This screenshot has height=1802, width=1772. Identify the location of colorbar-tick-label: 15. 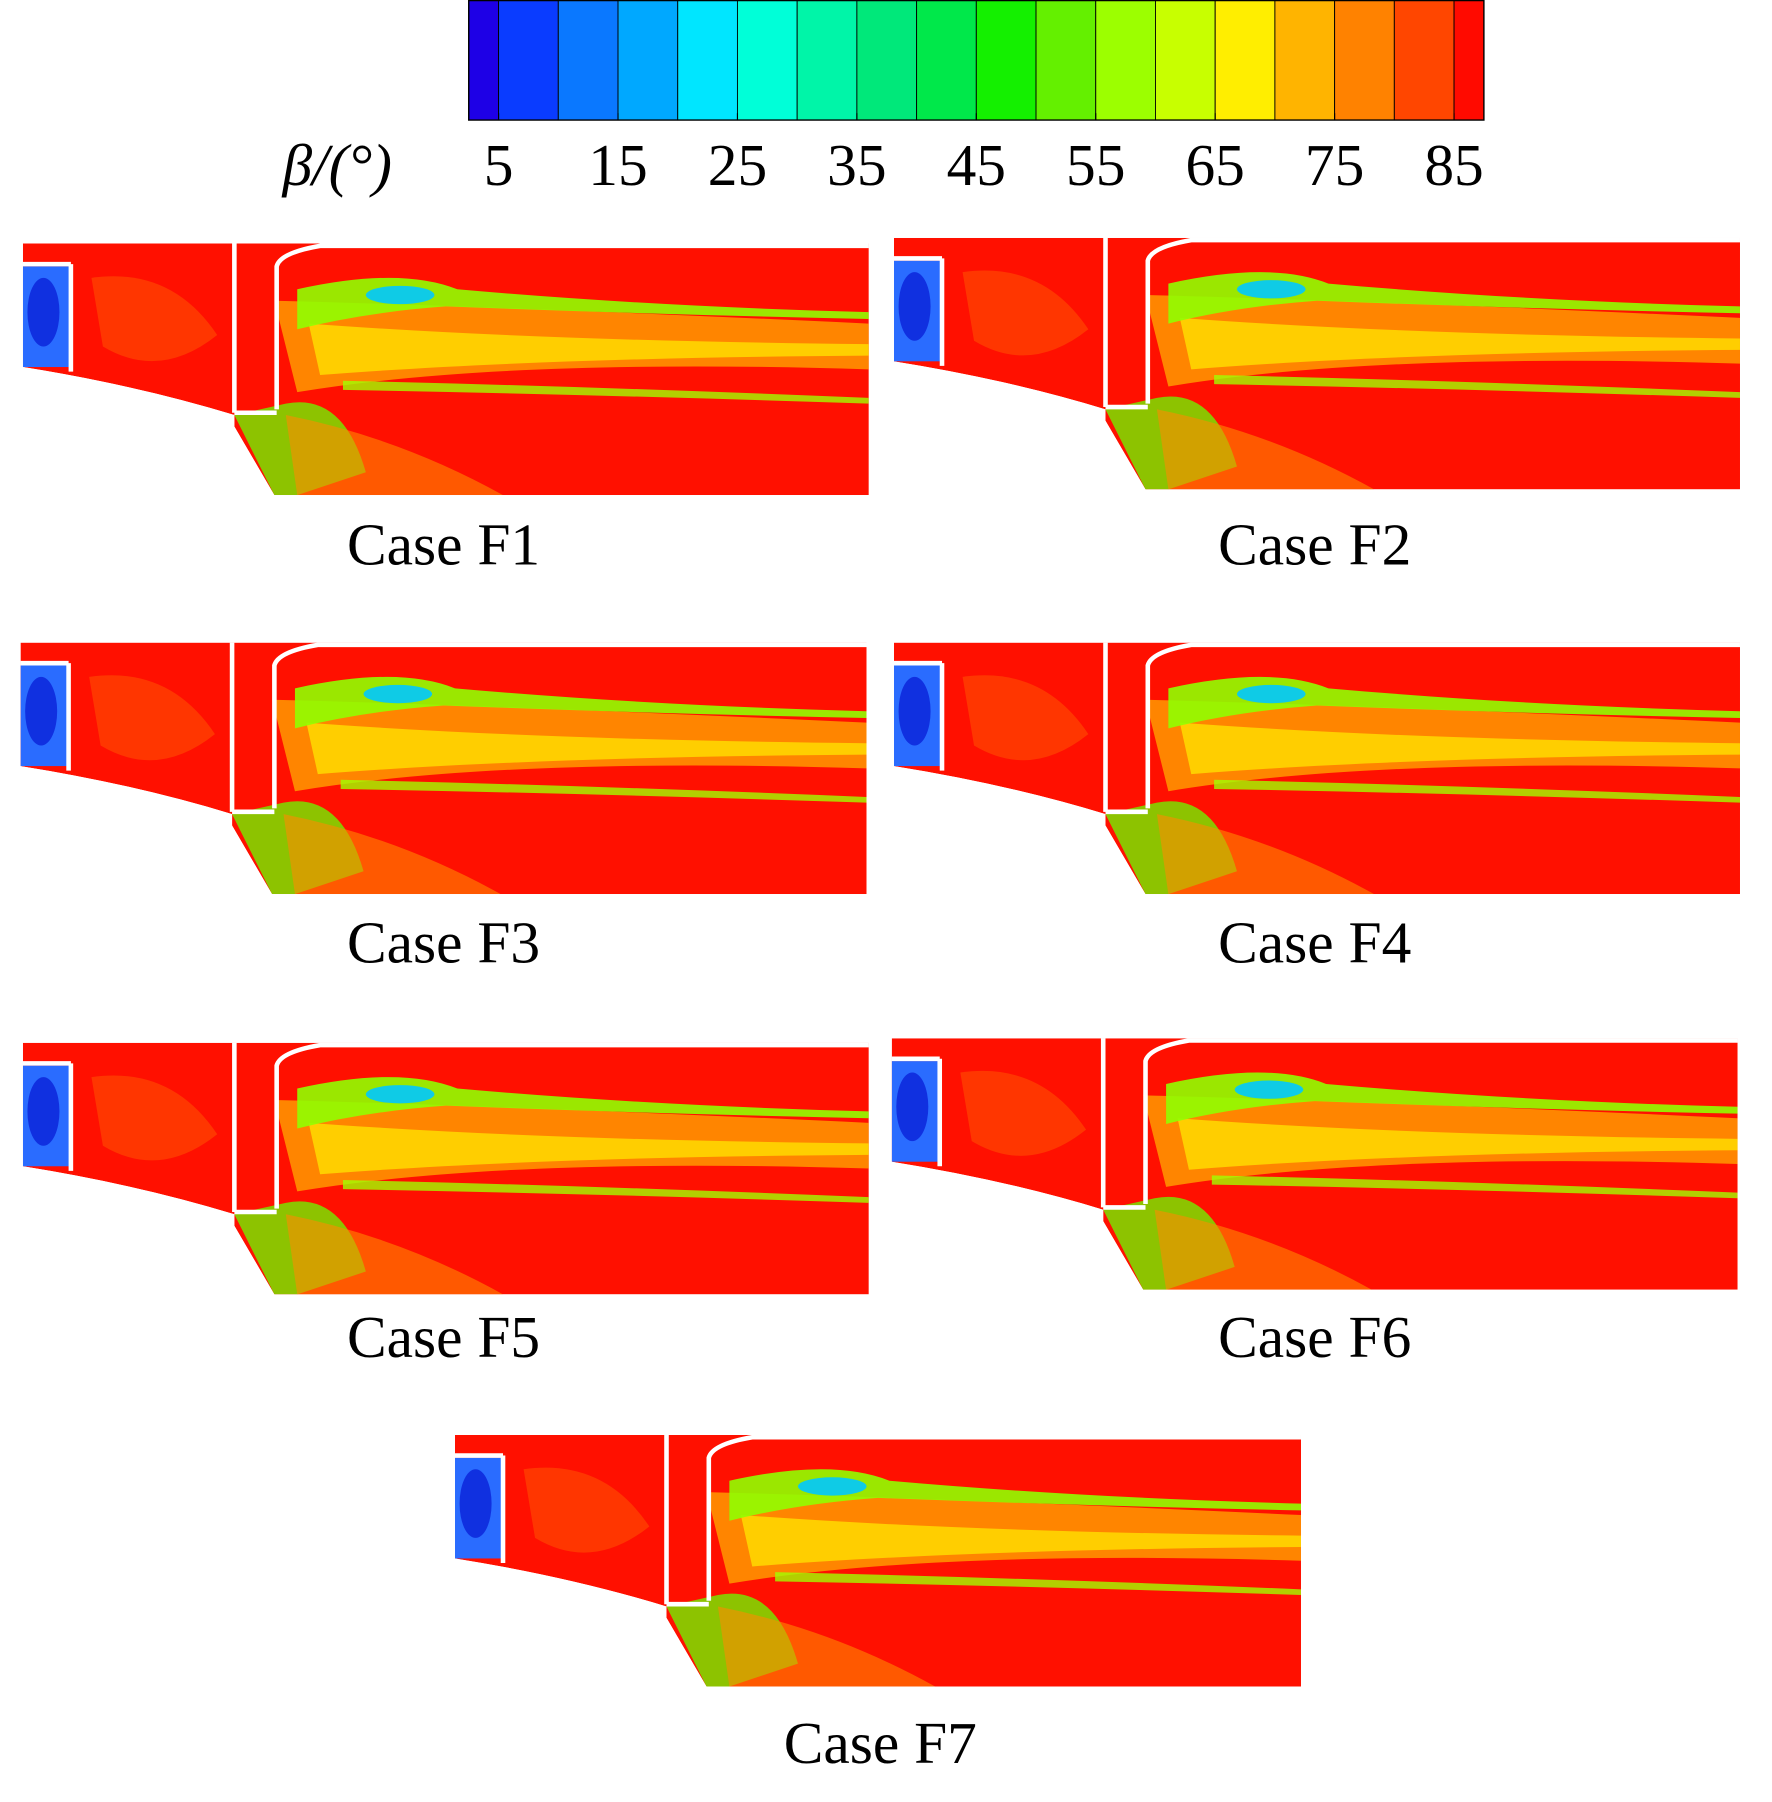
(617, 165).